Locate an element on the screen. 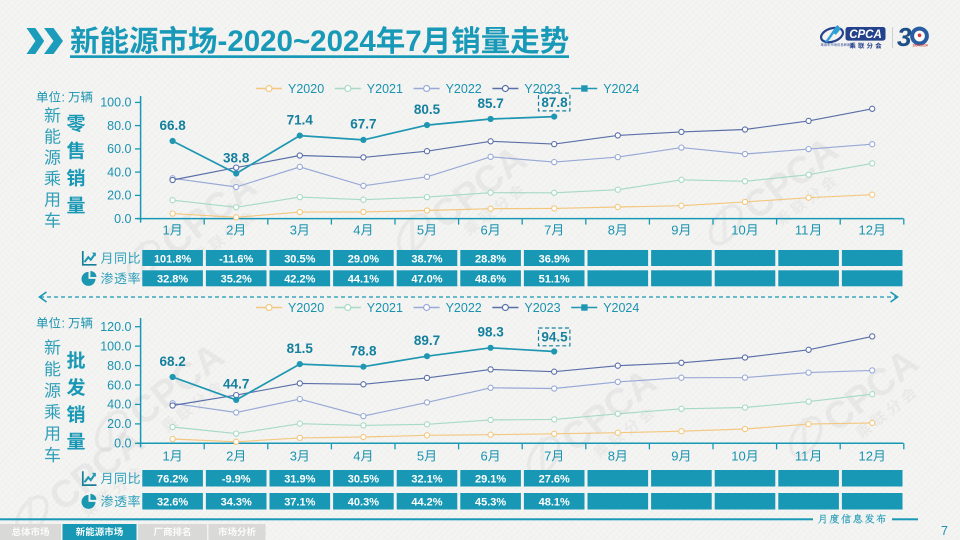 This screenshot has width=960, height=540. svg-text: 44.2% is located at coordinates (426, 503).